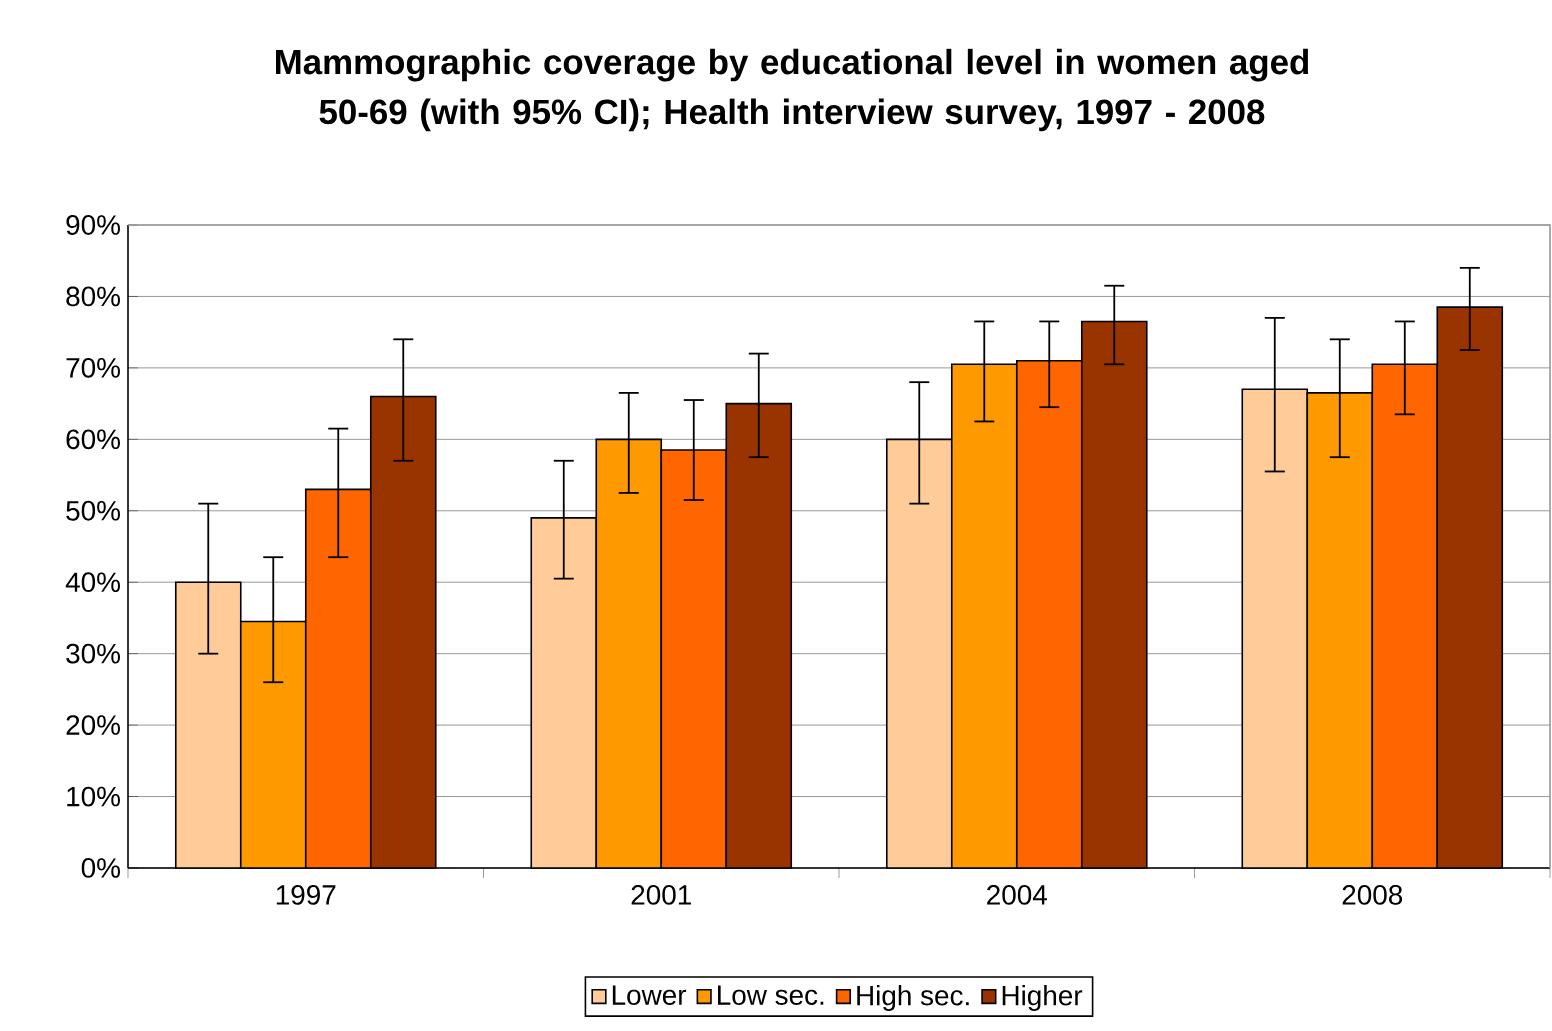 The width and height of the screenshot is (1552, 1031). I want to click on legend-label: Lower, so click(649, 995).